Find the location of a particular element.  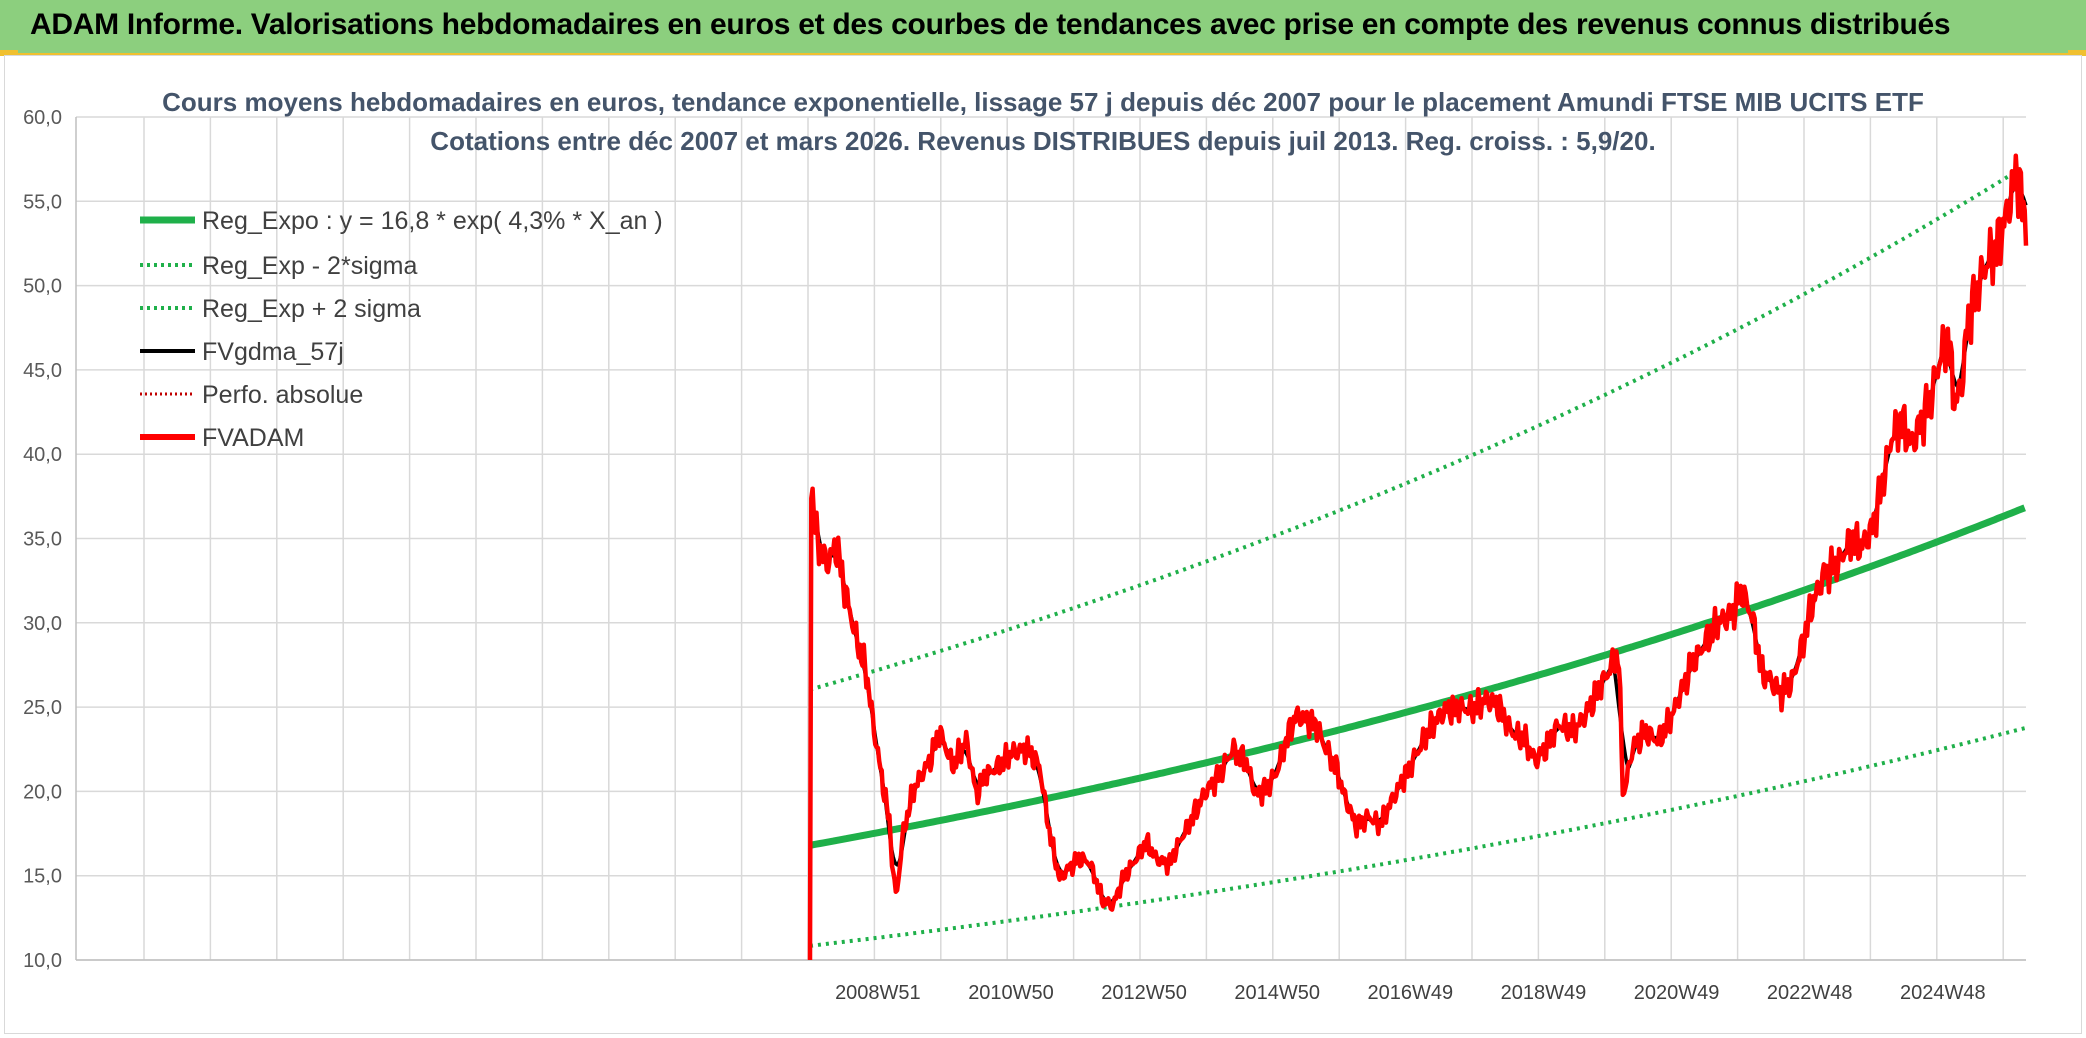

x-tick-label: 2012W50 is located at coordinates (1144, 993).